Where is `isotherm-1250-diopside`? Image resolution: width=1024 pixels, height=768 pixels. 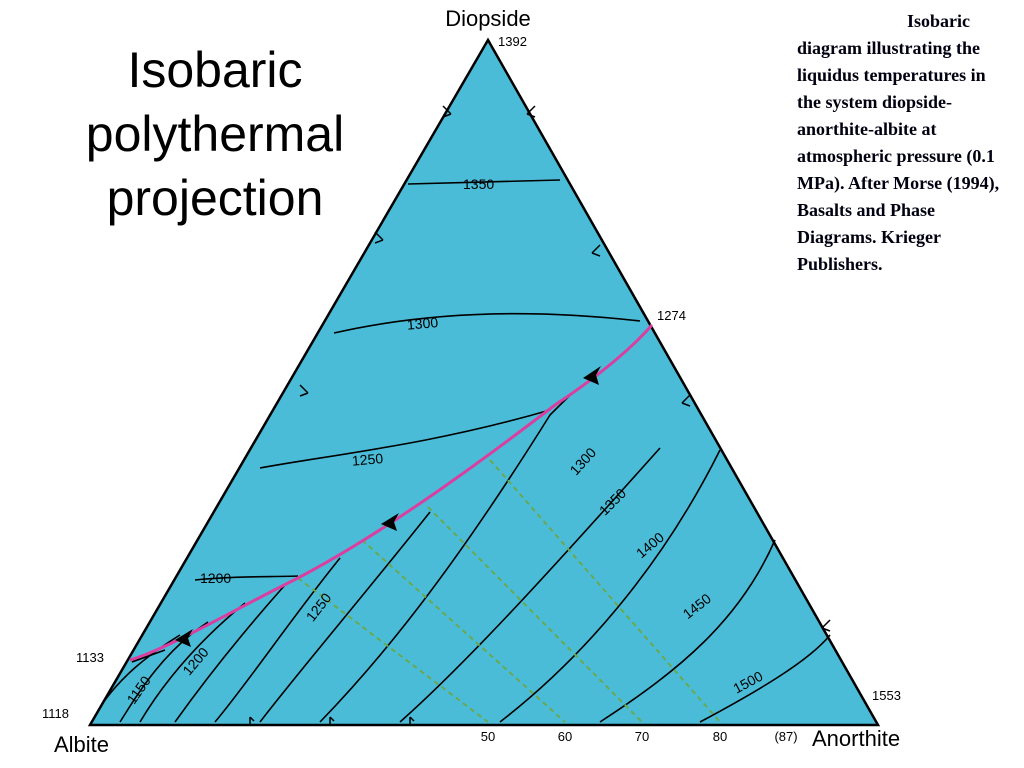
isotherm-1250-diopside is located at coordinates (405, 439).